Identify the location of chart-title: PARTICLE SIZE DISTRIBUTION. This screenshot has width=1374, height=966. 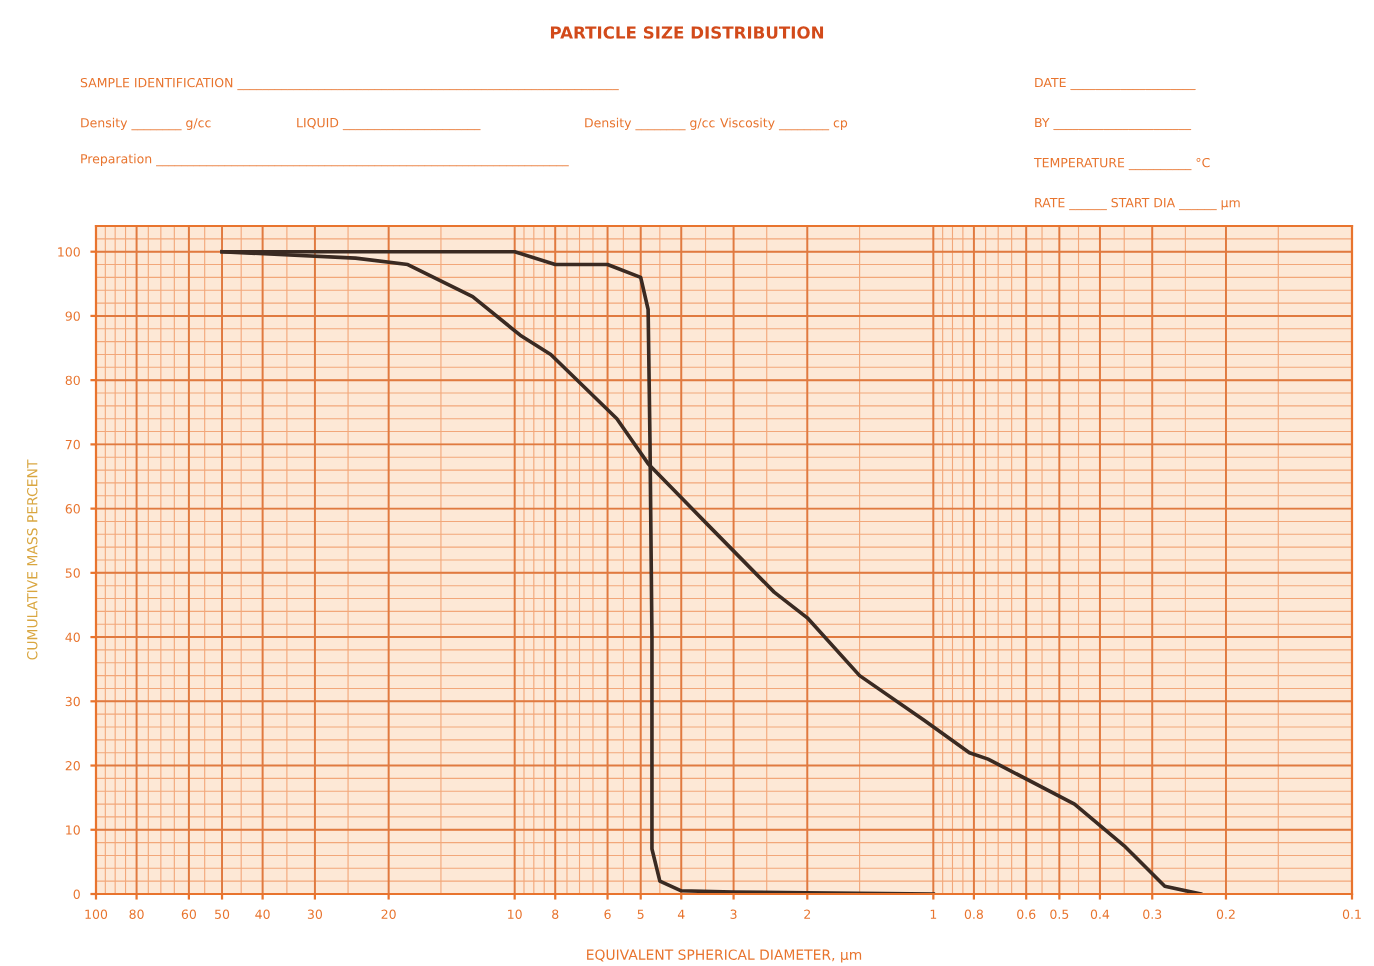
(687, 32).